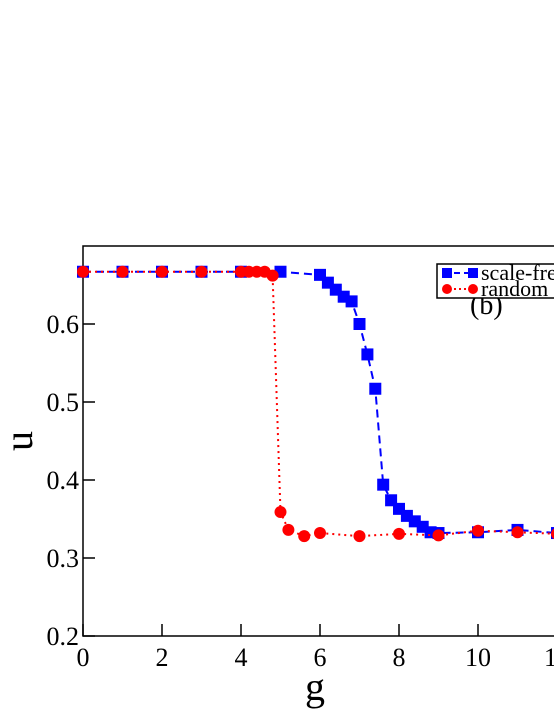  Describe the element at coordinates (478, 657) in the screenshot. I see `x-tick-label: 10` at that location.